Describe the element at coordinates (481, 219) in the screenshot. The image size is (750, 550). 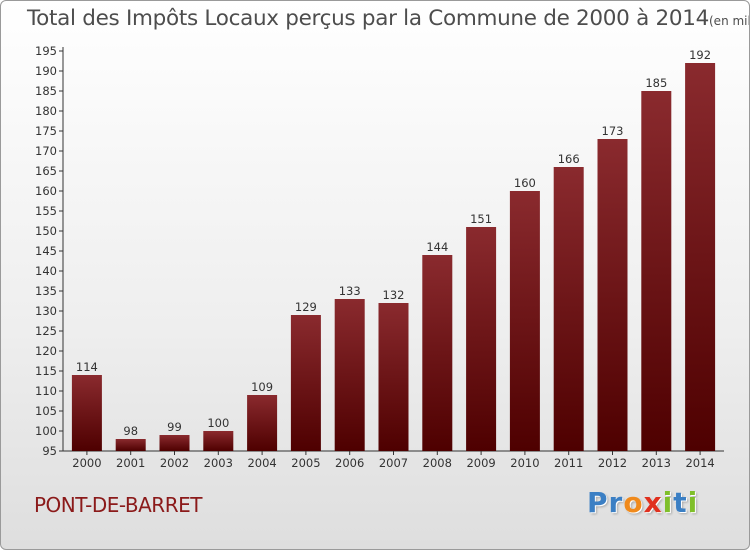
I see `bar-value-label: 151` at that location.